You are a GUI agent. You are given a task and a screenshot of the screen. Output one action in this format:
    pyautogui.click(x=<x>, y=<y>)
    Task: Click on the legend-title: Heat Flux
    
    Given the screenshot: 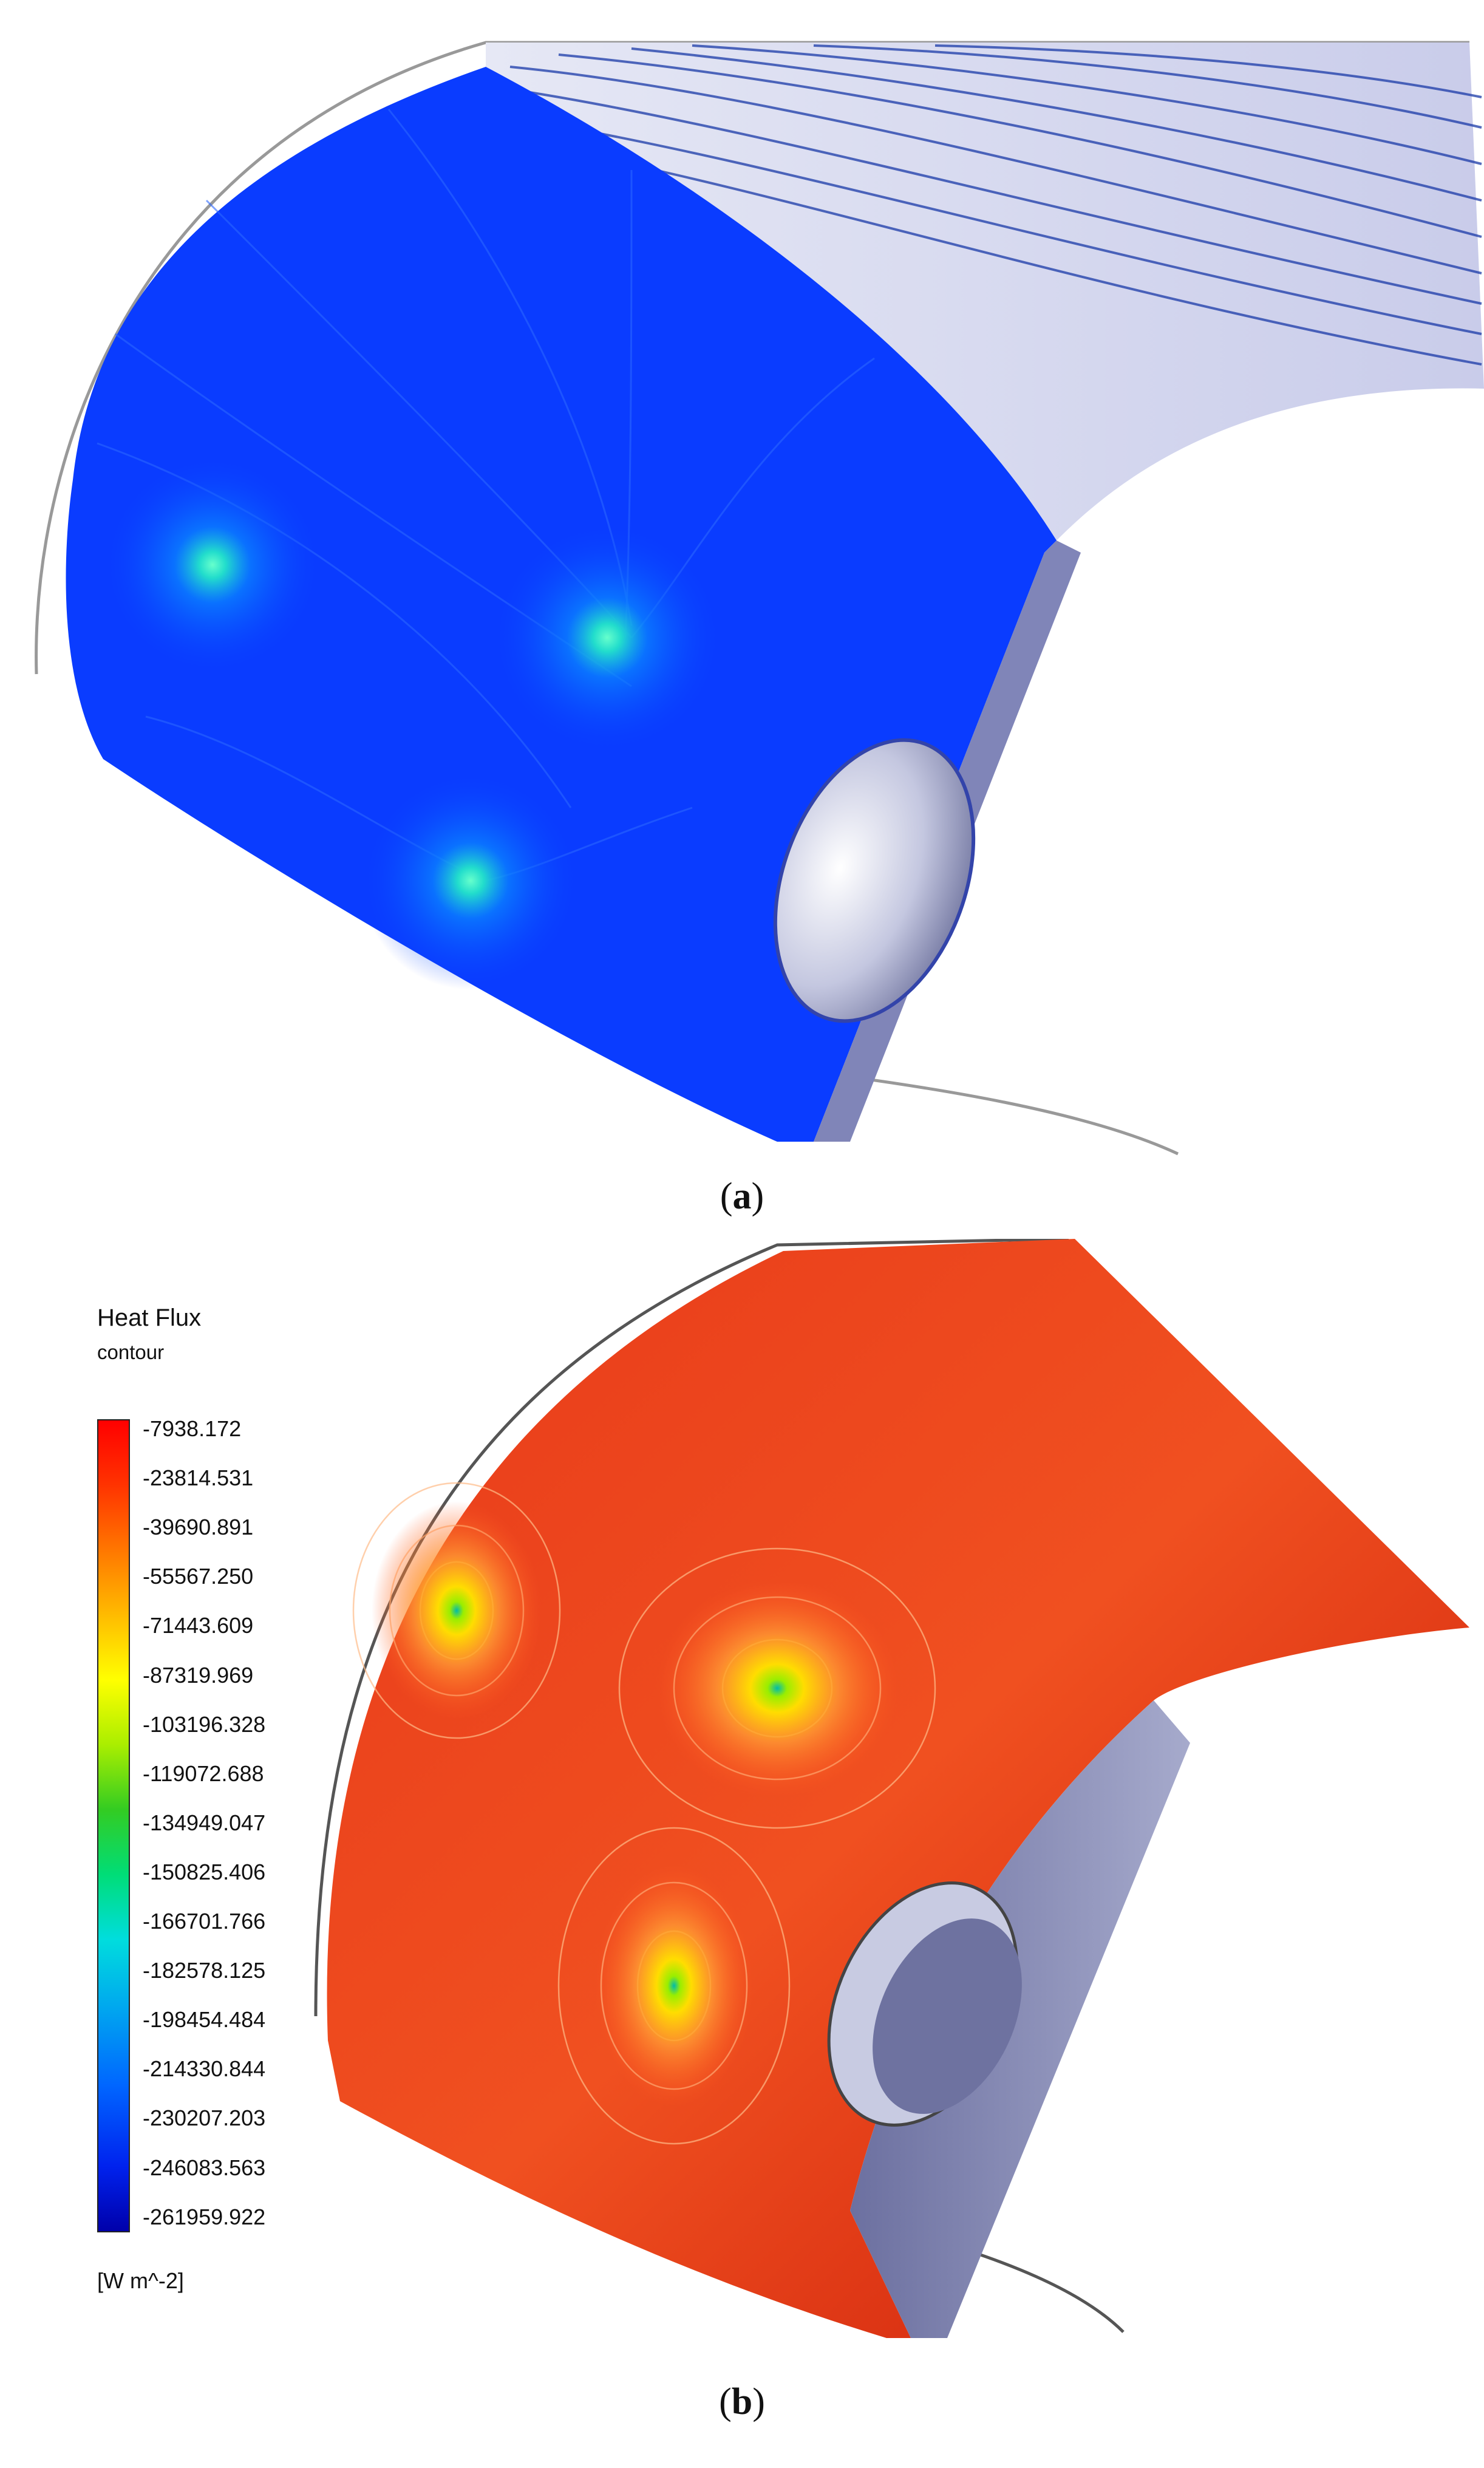 What is the action you would take?
    pyautogui.click(x=149, y=1318)
    